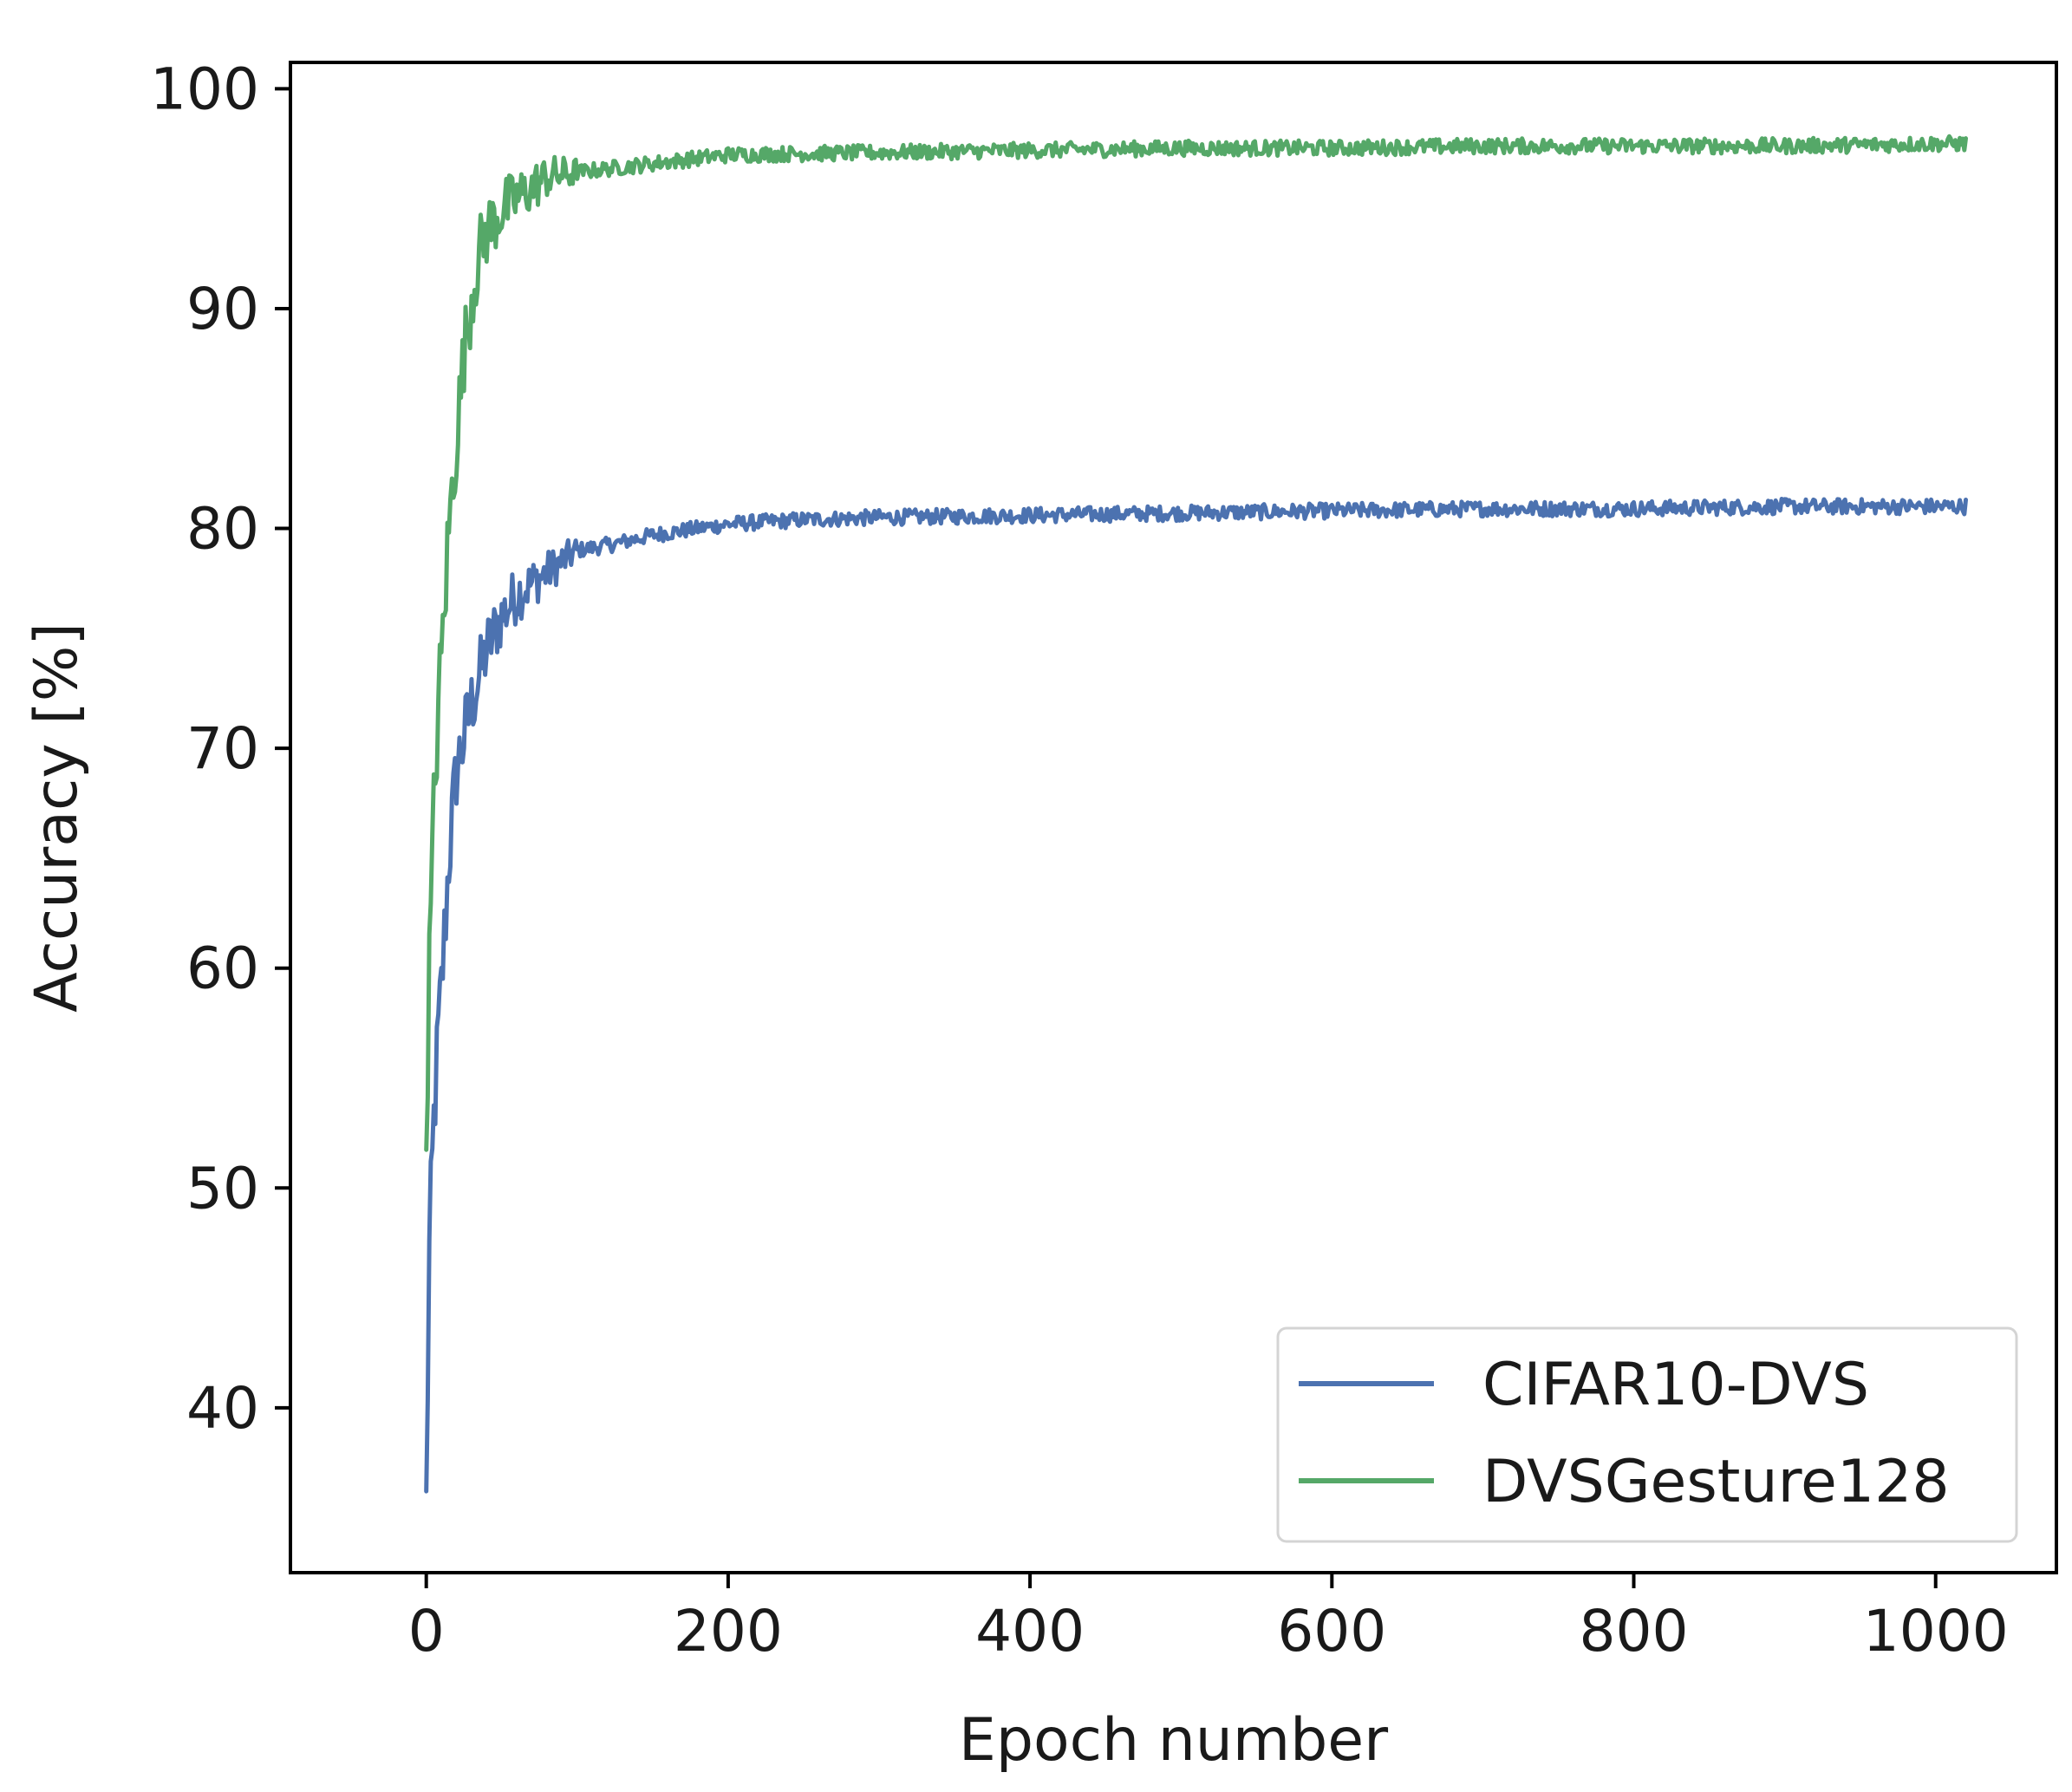 This screenshot has height=1792, width=2072. I want to click on y-tick-label: 100, so click(204, 88).